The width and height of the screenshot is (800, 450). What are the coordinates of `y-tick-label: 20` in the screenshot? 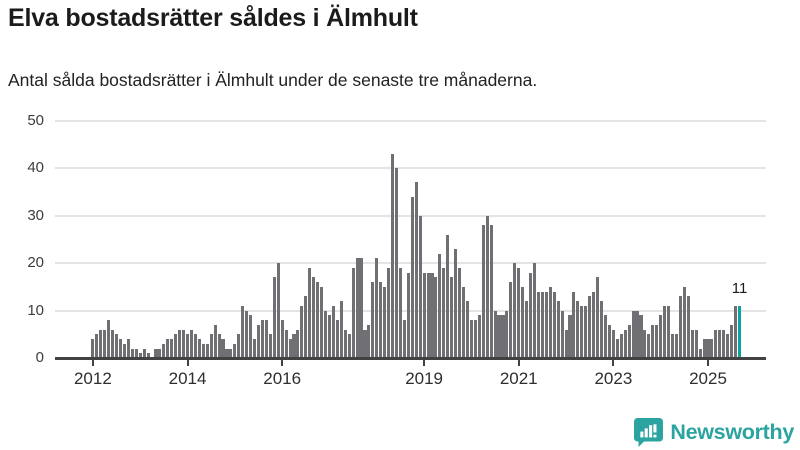 It's located at (35, 262).